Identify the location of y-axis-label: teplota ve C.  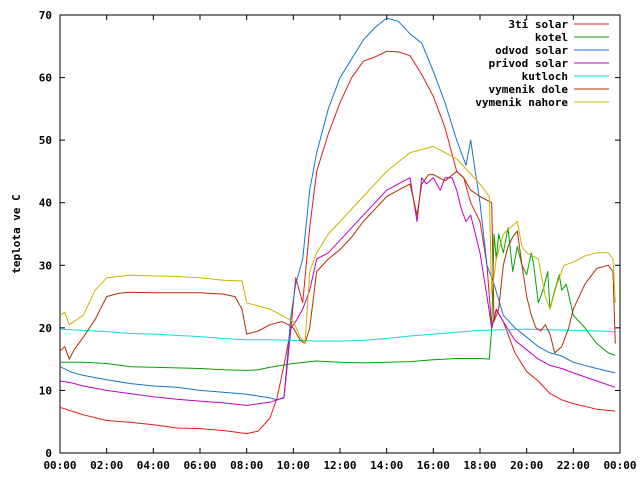
(16, 233).